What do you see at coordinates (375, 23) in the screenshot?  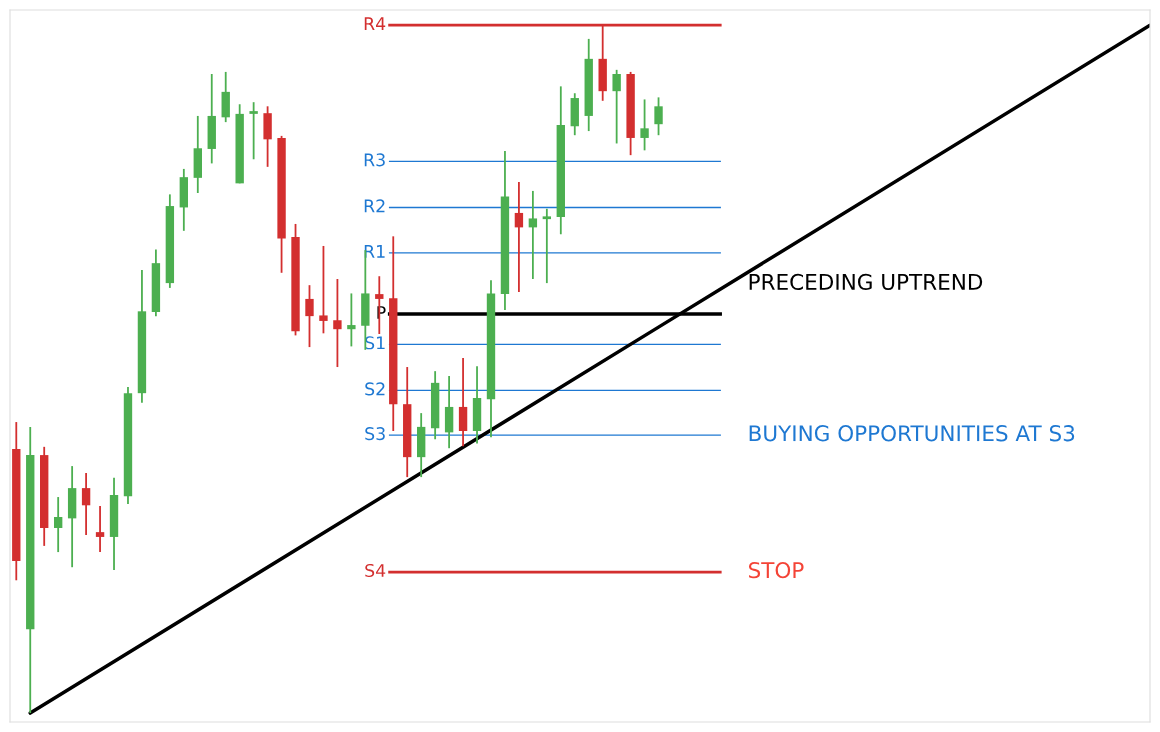 I see `ref-line-label: R4` at bounding box center [375, 23].